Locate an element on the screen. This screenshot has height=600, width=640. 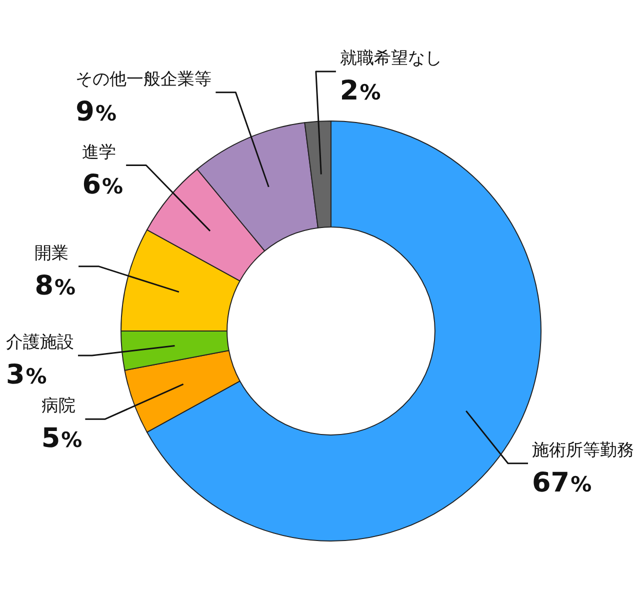
slice-label: その他一般企業等 is located at coordinates (144, 79).